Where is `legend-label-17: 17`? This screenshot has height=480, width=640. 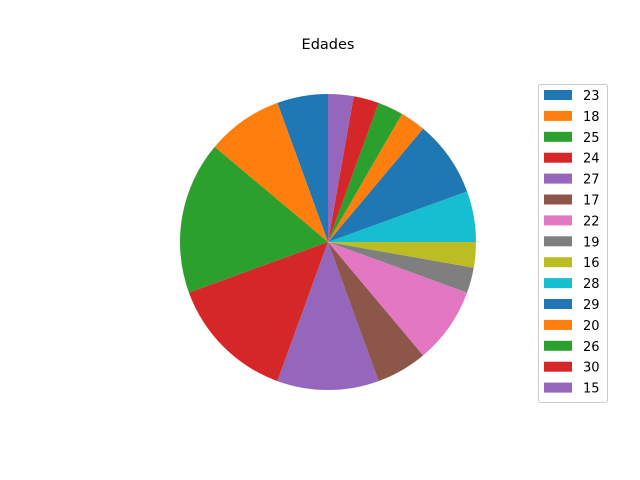 legend-label-17: 17 is located at coordinates (591, 201).